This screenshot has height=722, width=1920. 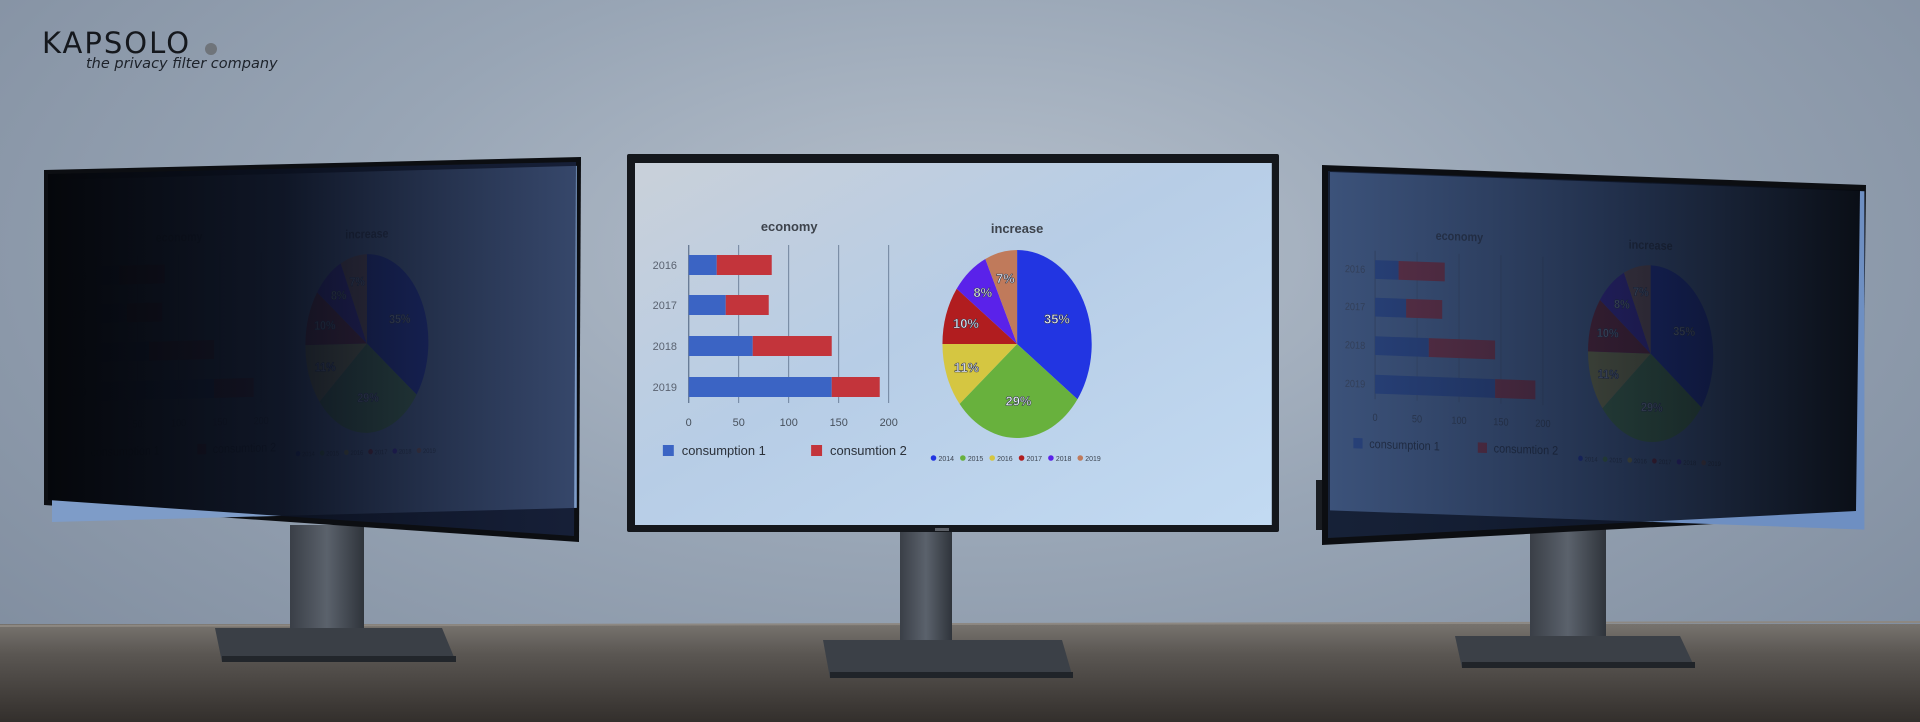 I want to click on privacy-filter-left, so click(x=312, y=349).